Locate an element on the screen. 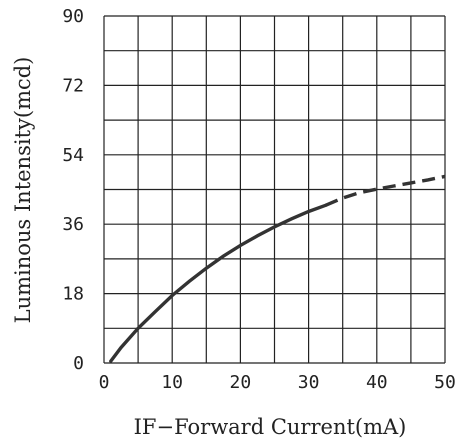 The image size is (456, 445). y-axis-label: Luminous Intensity(mcd) is located at coordinates (23, 190).